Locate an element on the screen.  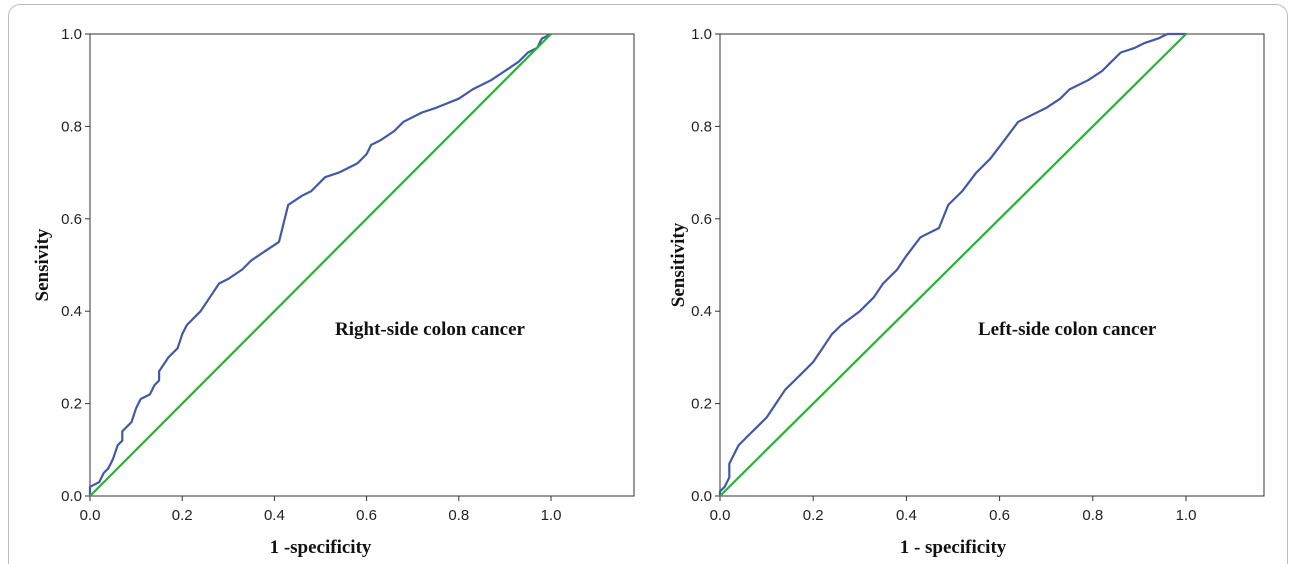
chart-annotation: Left-side colon cancer is located at coordinates (1067, 329).